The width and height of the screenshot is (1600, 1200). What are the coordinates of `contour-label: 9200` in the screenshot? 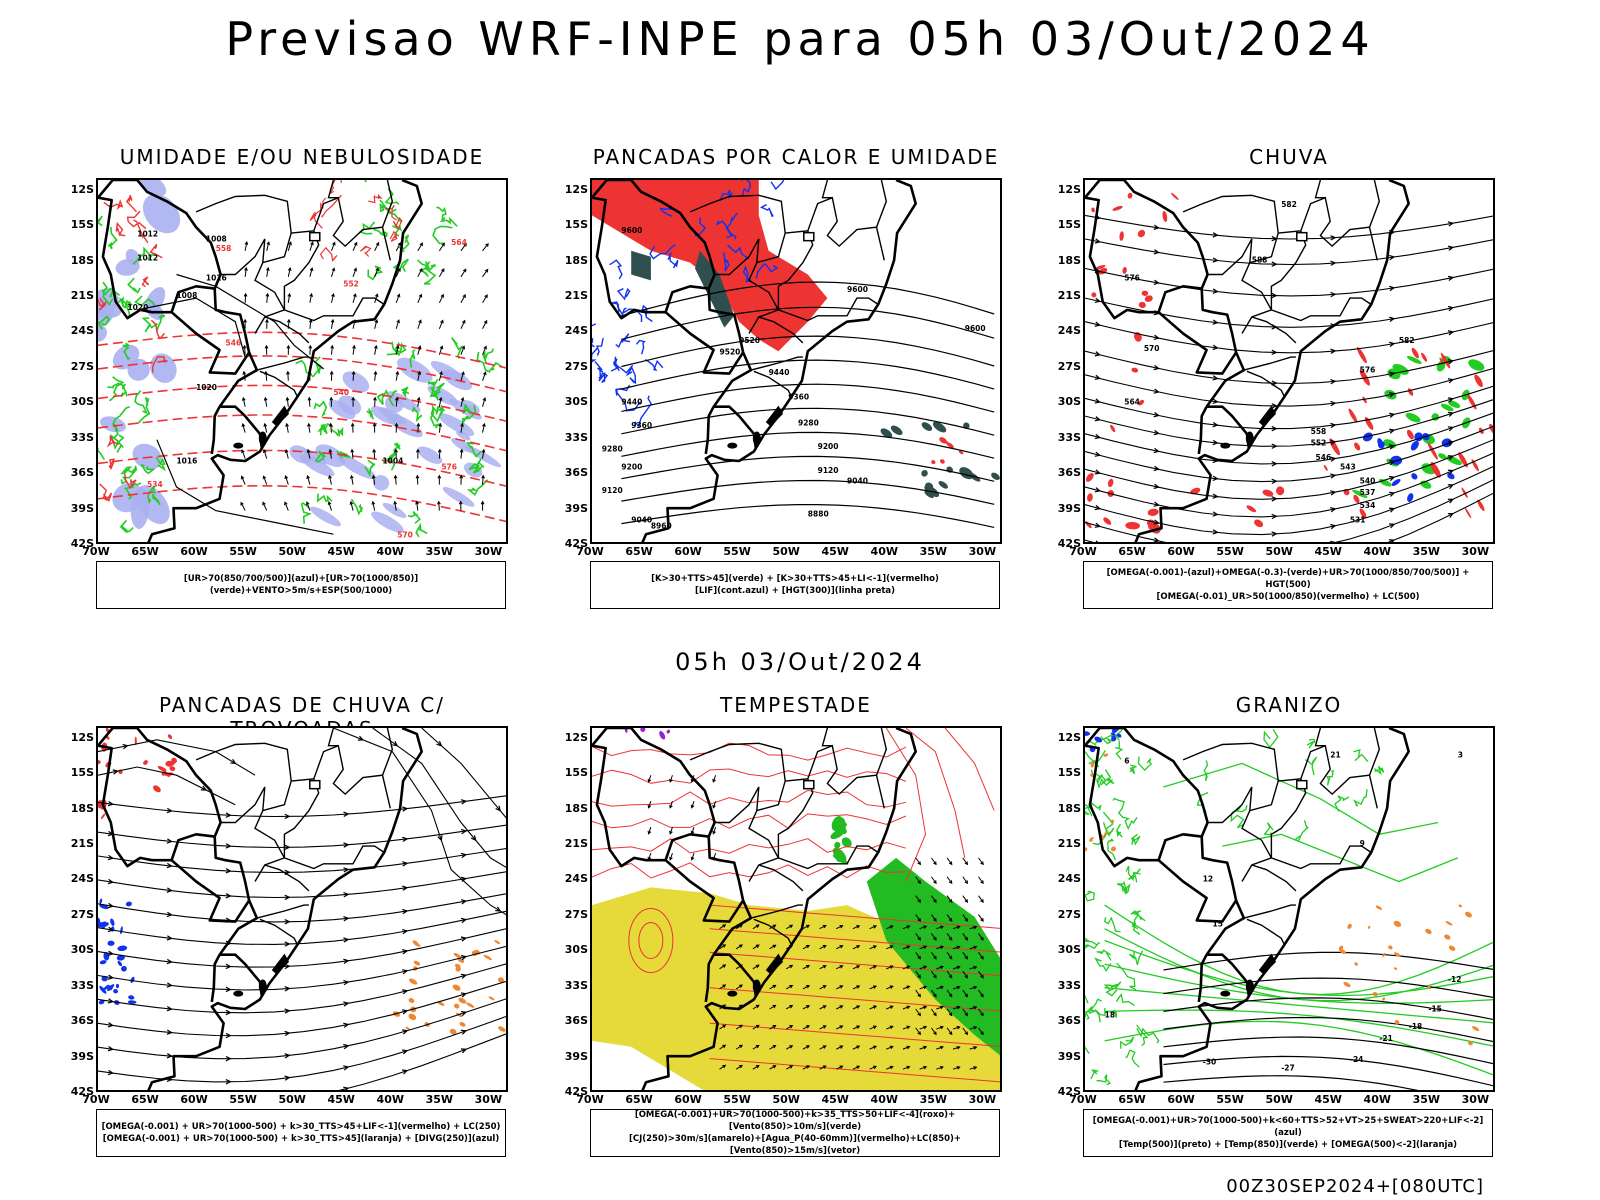 It's located at (828, 446).